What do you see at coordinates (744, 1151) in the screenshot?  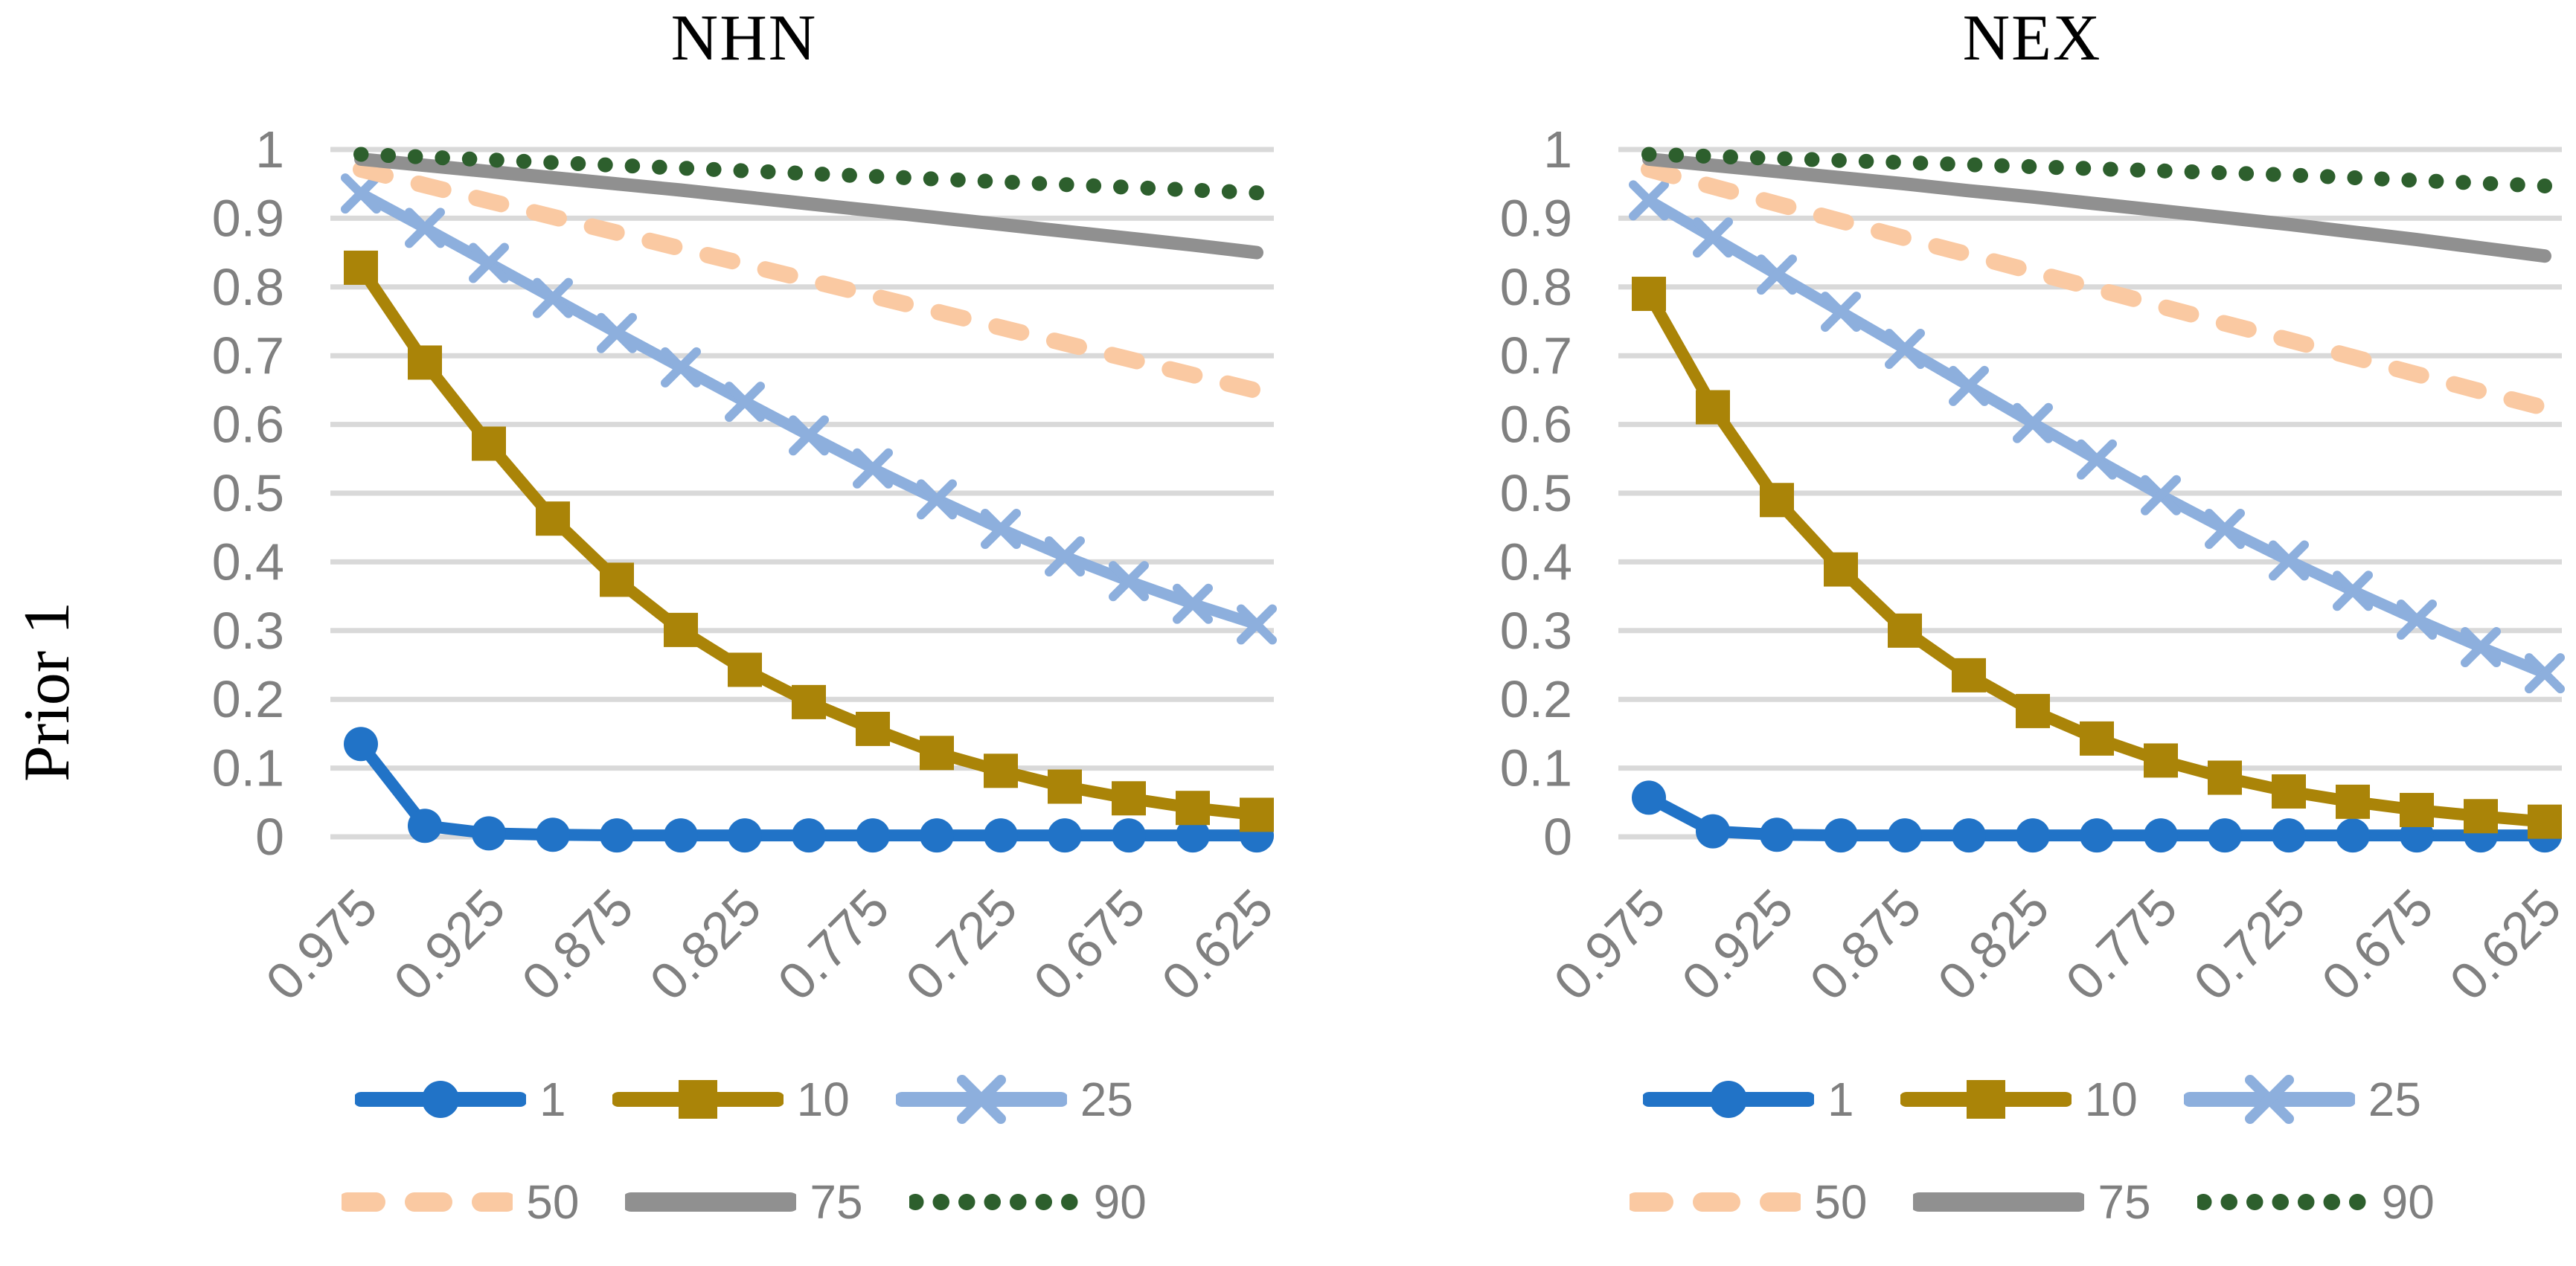 I see `legend-nhn: 1 10 25 50 75 90` at bounding box center [744, 1151].